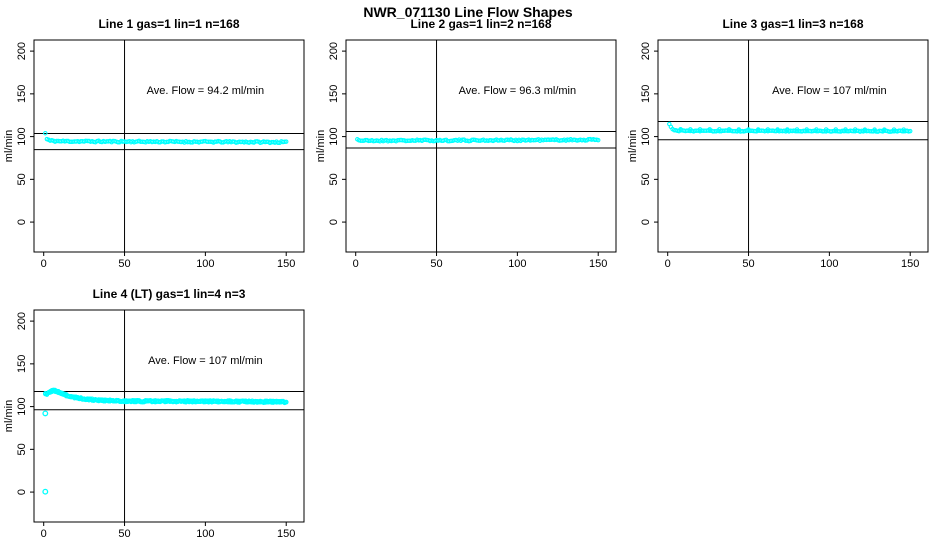 This screenshot has width=936, height=540. Describe the element at coordinates (792, 24) in the screenshot. I see `panel-title: Line 3 gas=1 lin=3 n=168` at that location.